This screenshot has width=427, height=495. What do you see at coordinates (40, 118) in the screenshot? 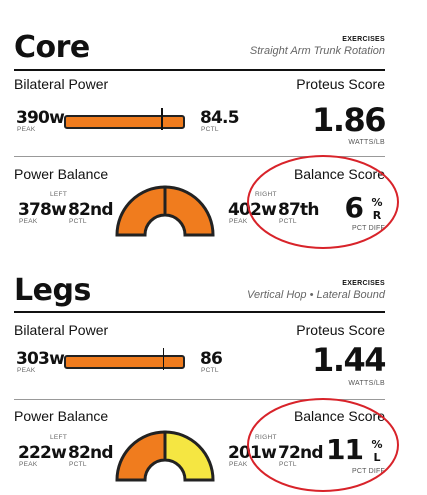
I see `peak-value: 390w` at bounding box center [40, 118].